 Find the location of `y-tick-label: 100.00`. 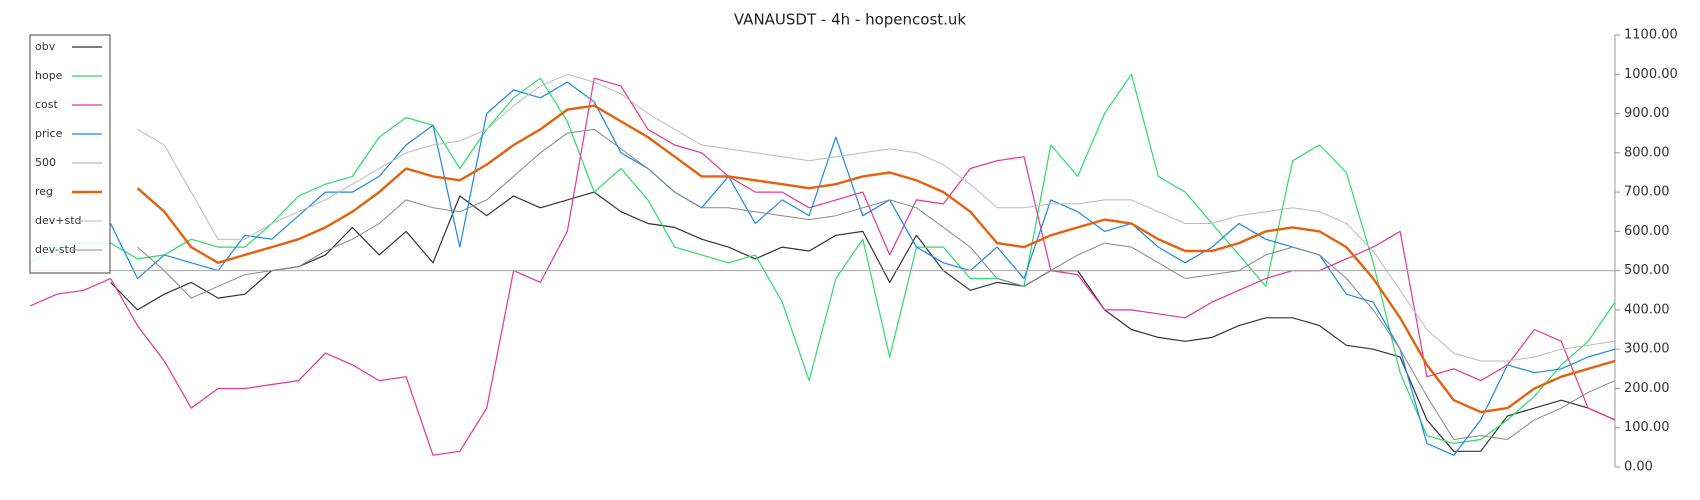

y-tick-label: 100.00 is located at coordinates (1647, 427).